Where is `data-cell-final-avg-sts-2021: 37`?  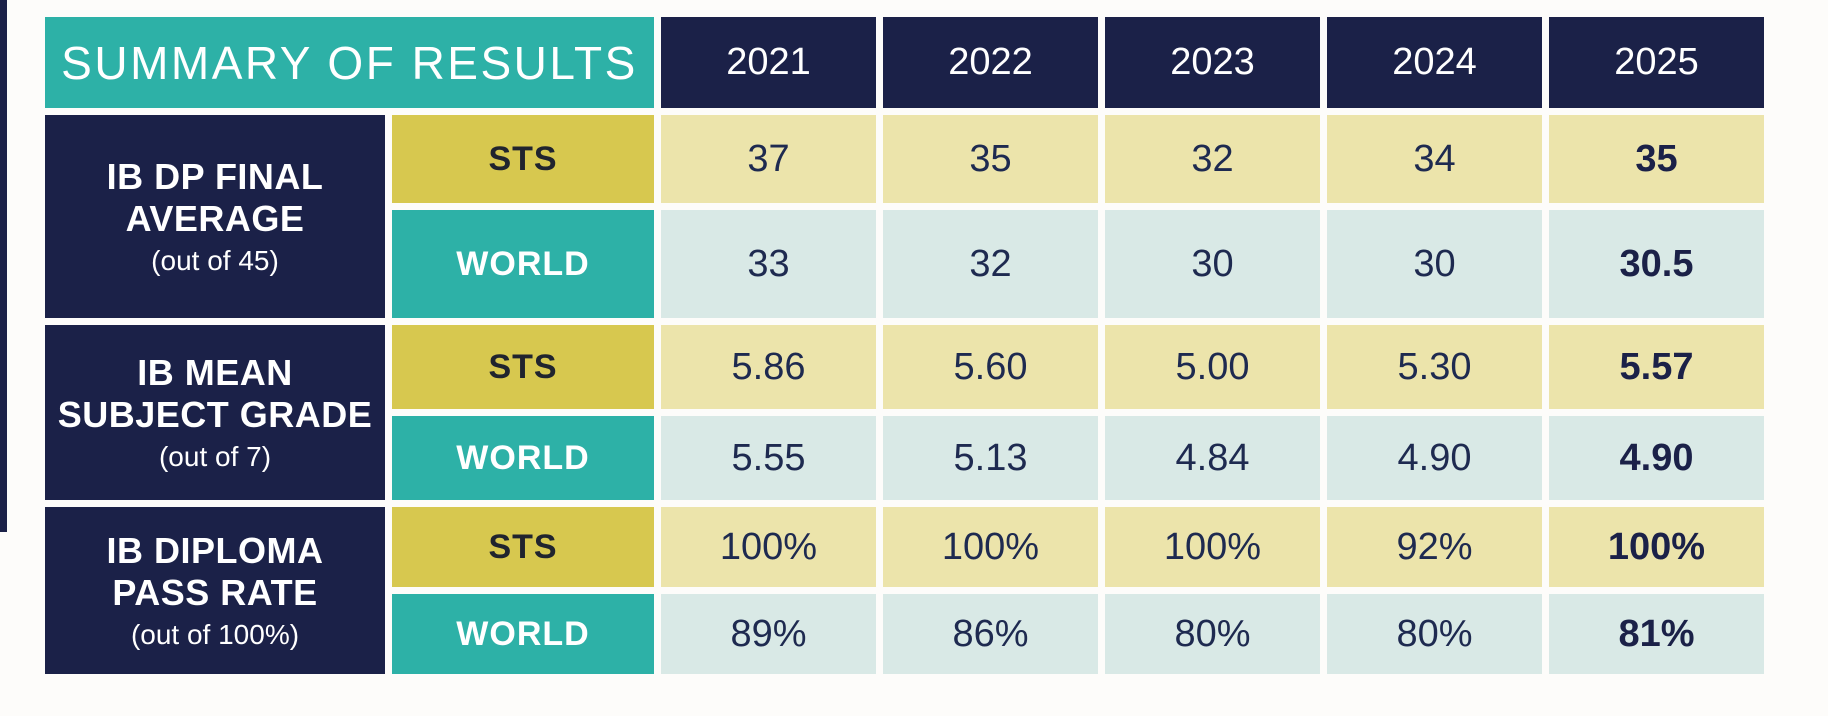 data-cell-final-avg-sts-2021: 37 is located at coordinates (768, 159).